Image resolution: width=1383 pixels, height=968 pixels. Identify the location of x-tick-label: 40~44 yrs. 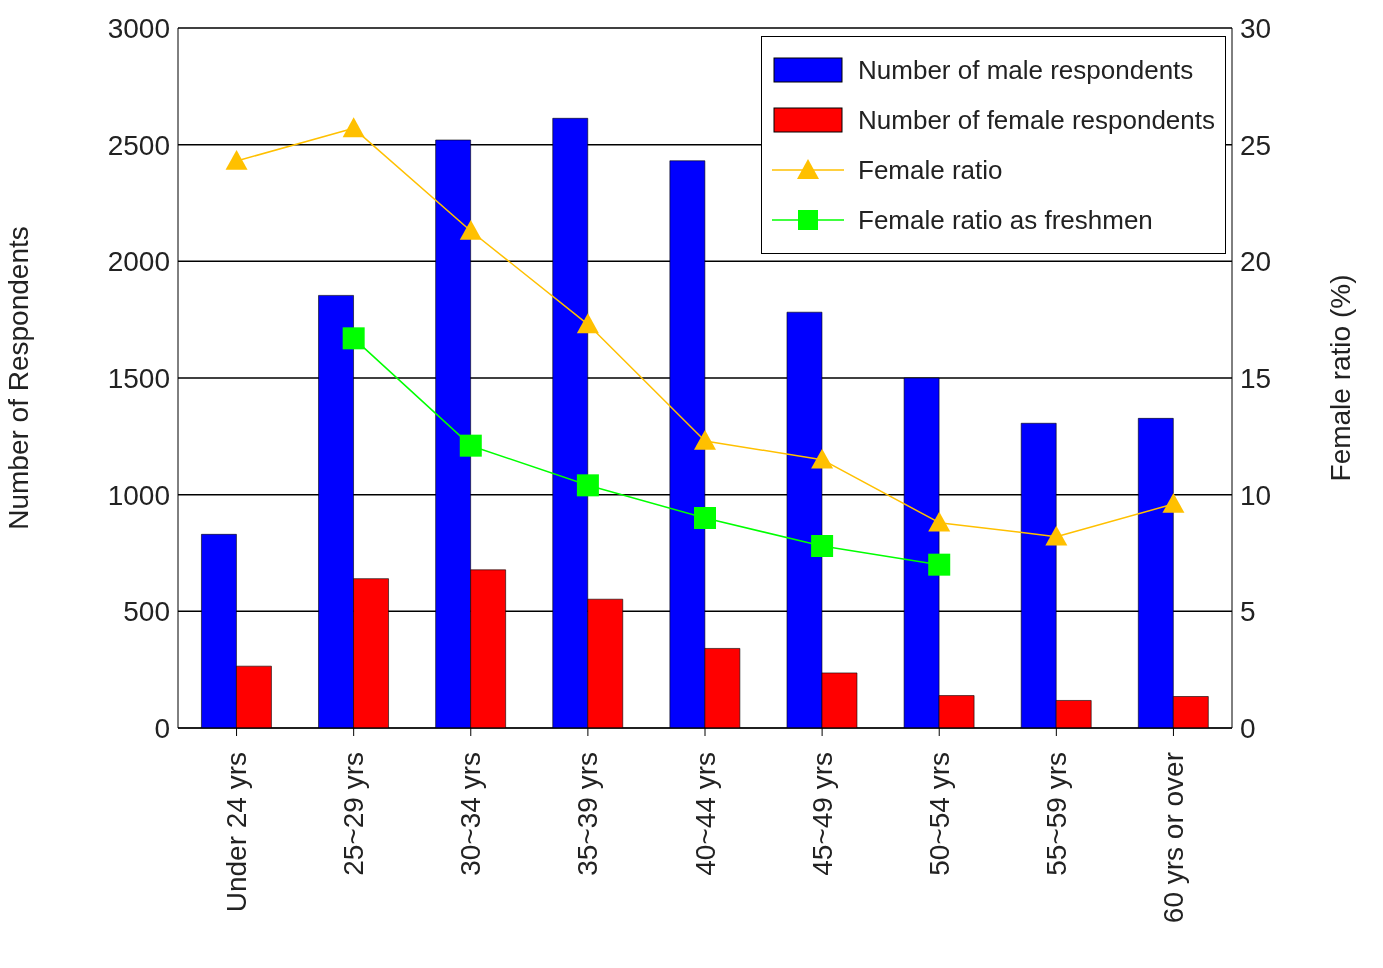
(705, 814).